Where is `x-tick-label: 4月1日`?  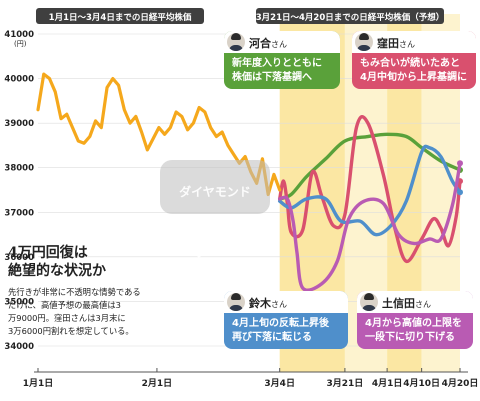
x-tick-label: 4月1日 is located at coordinates (387, 383).